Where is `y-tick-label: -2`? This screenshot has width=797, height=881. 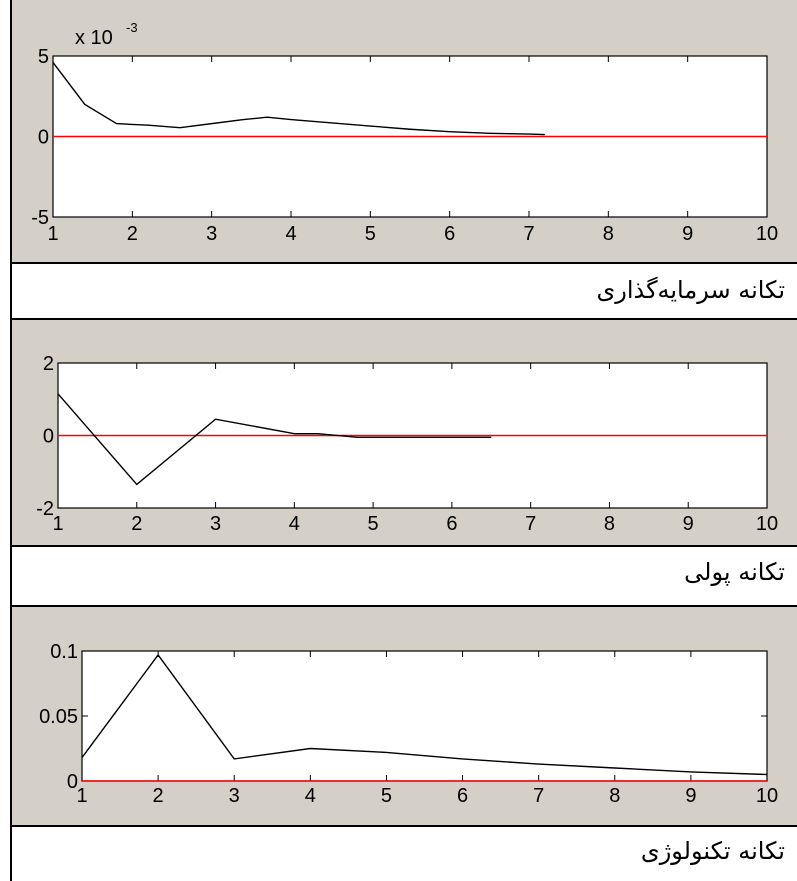
y-tick-label: -2 is located at coordinates (45, 509).